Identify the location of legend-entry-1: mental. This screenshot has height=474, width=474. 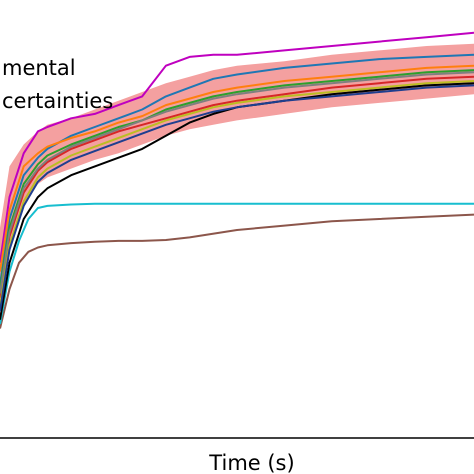
(39, 68).